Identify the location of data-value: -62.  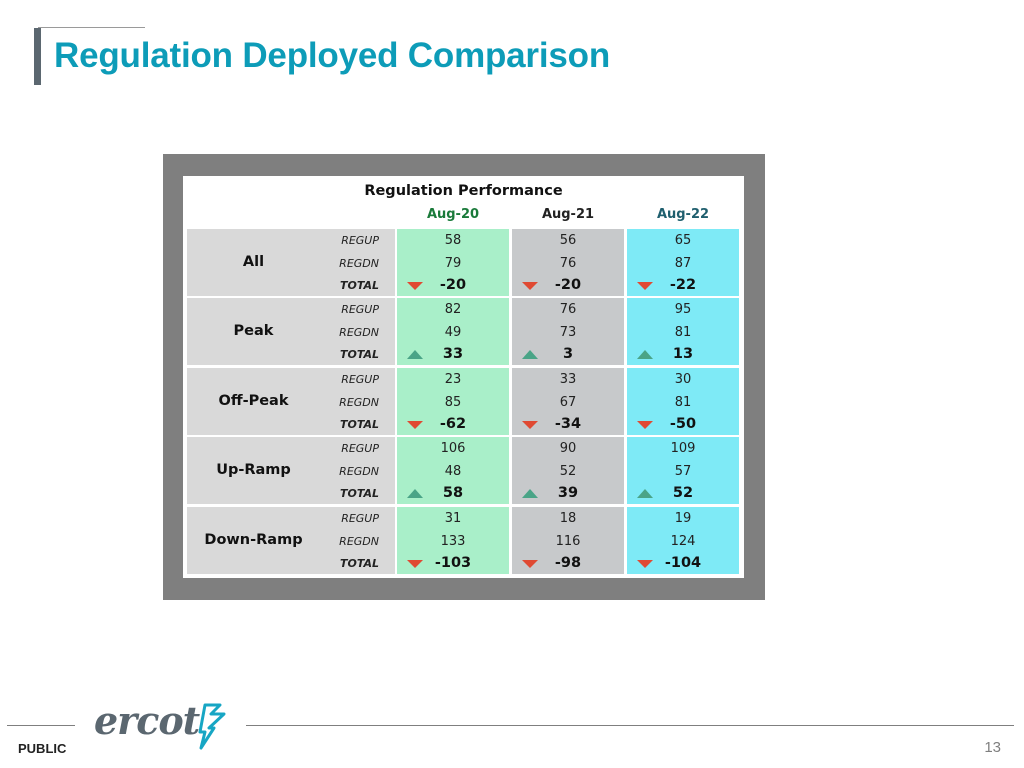
(453, 424).